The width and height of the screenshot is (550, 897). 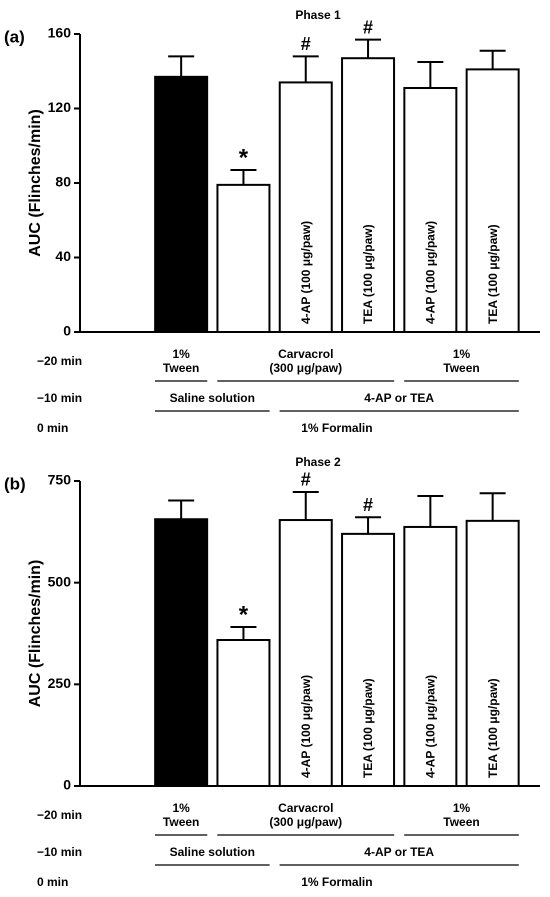 What do you see at coordinates (63, 256) in the screenshot?
I see `y-tick-label: 40` at bounding box center [63, 256].